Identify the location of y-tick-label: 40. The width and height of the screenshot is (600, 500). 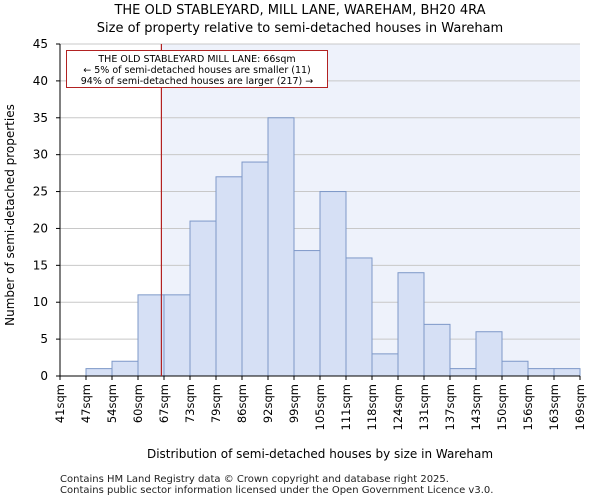
(40, 81).